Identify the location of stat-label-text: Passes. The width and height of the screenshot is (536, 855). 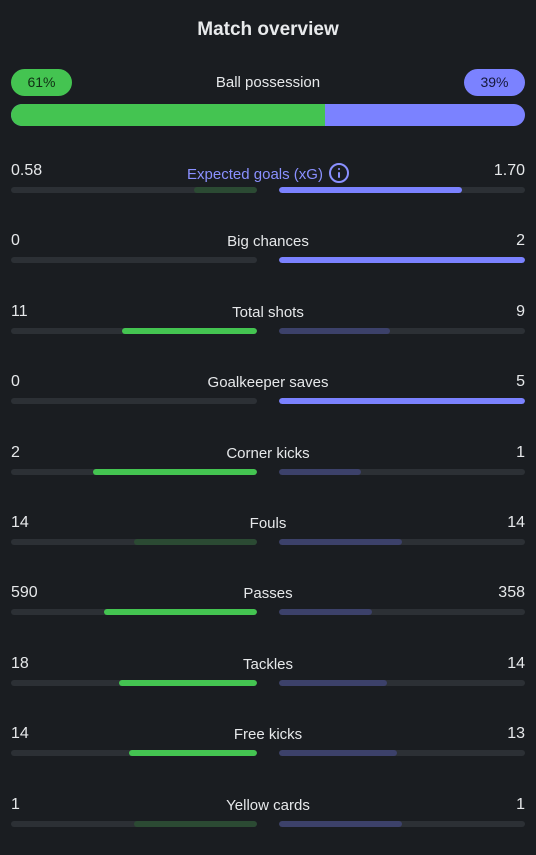
(268, 593).